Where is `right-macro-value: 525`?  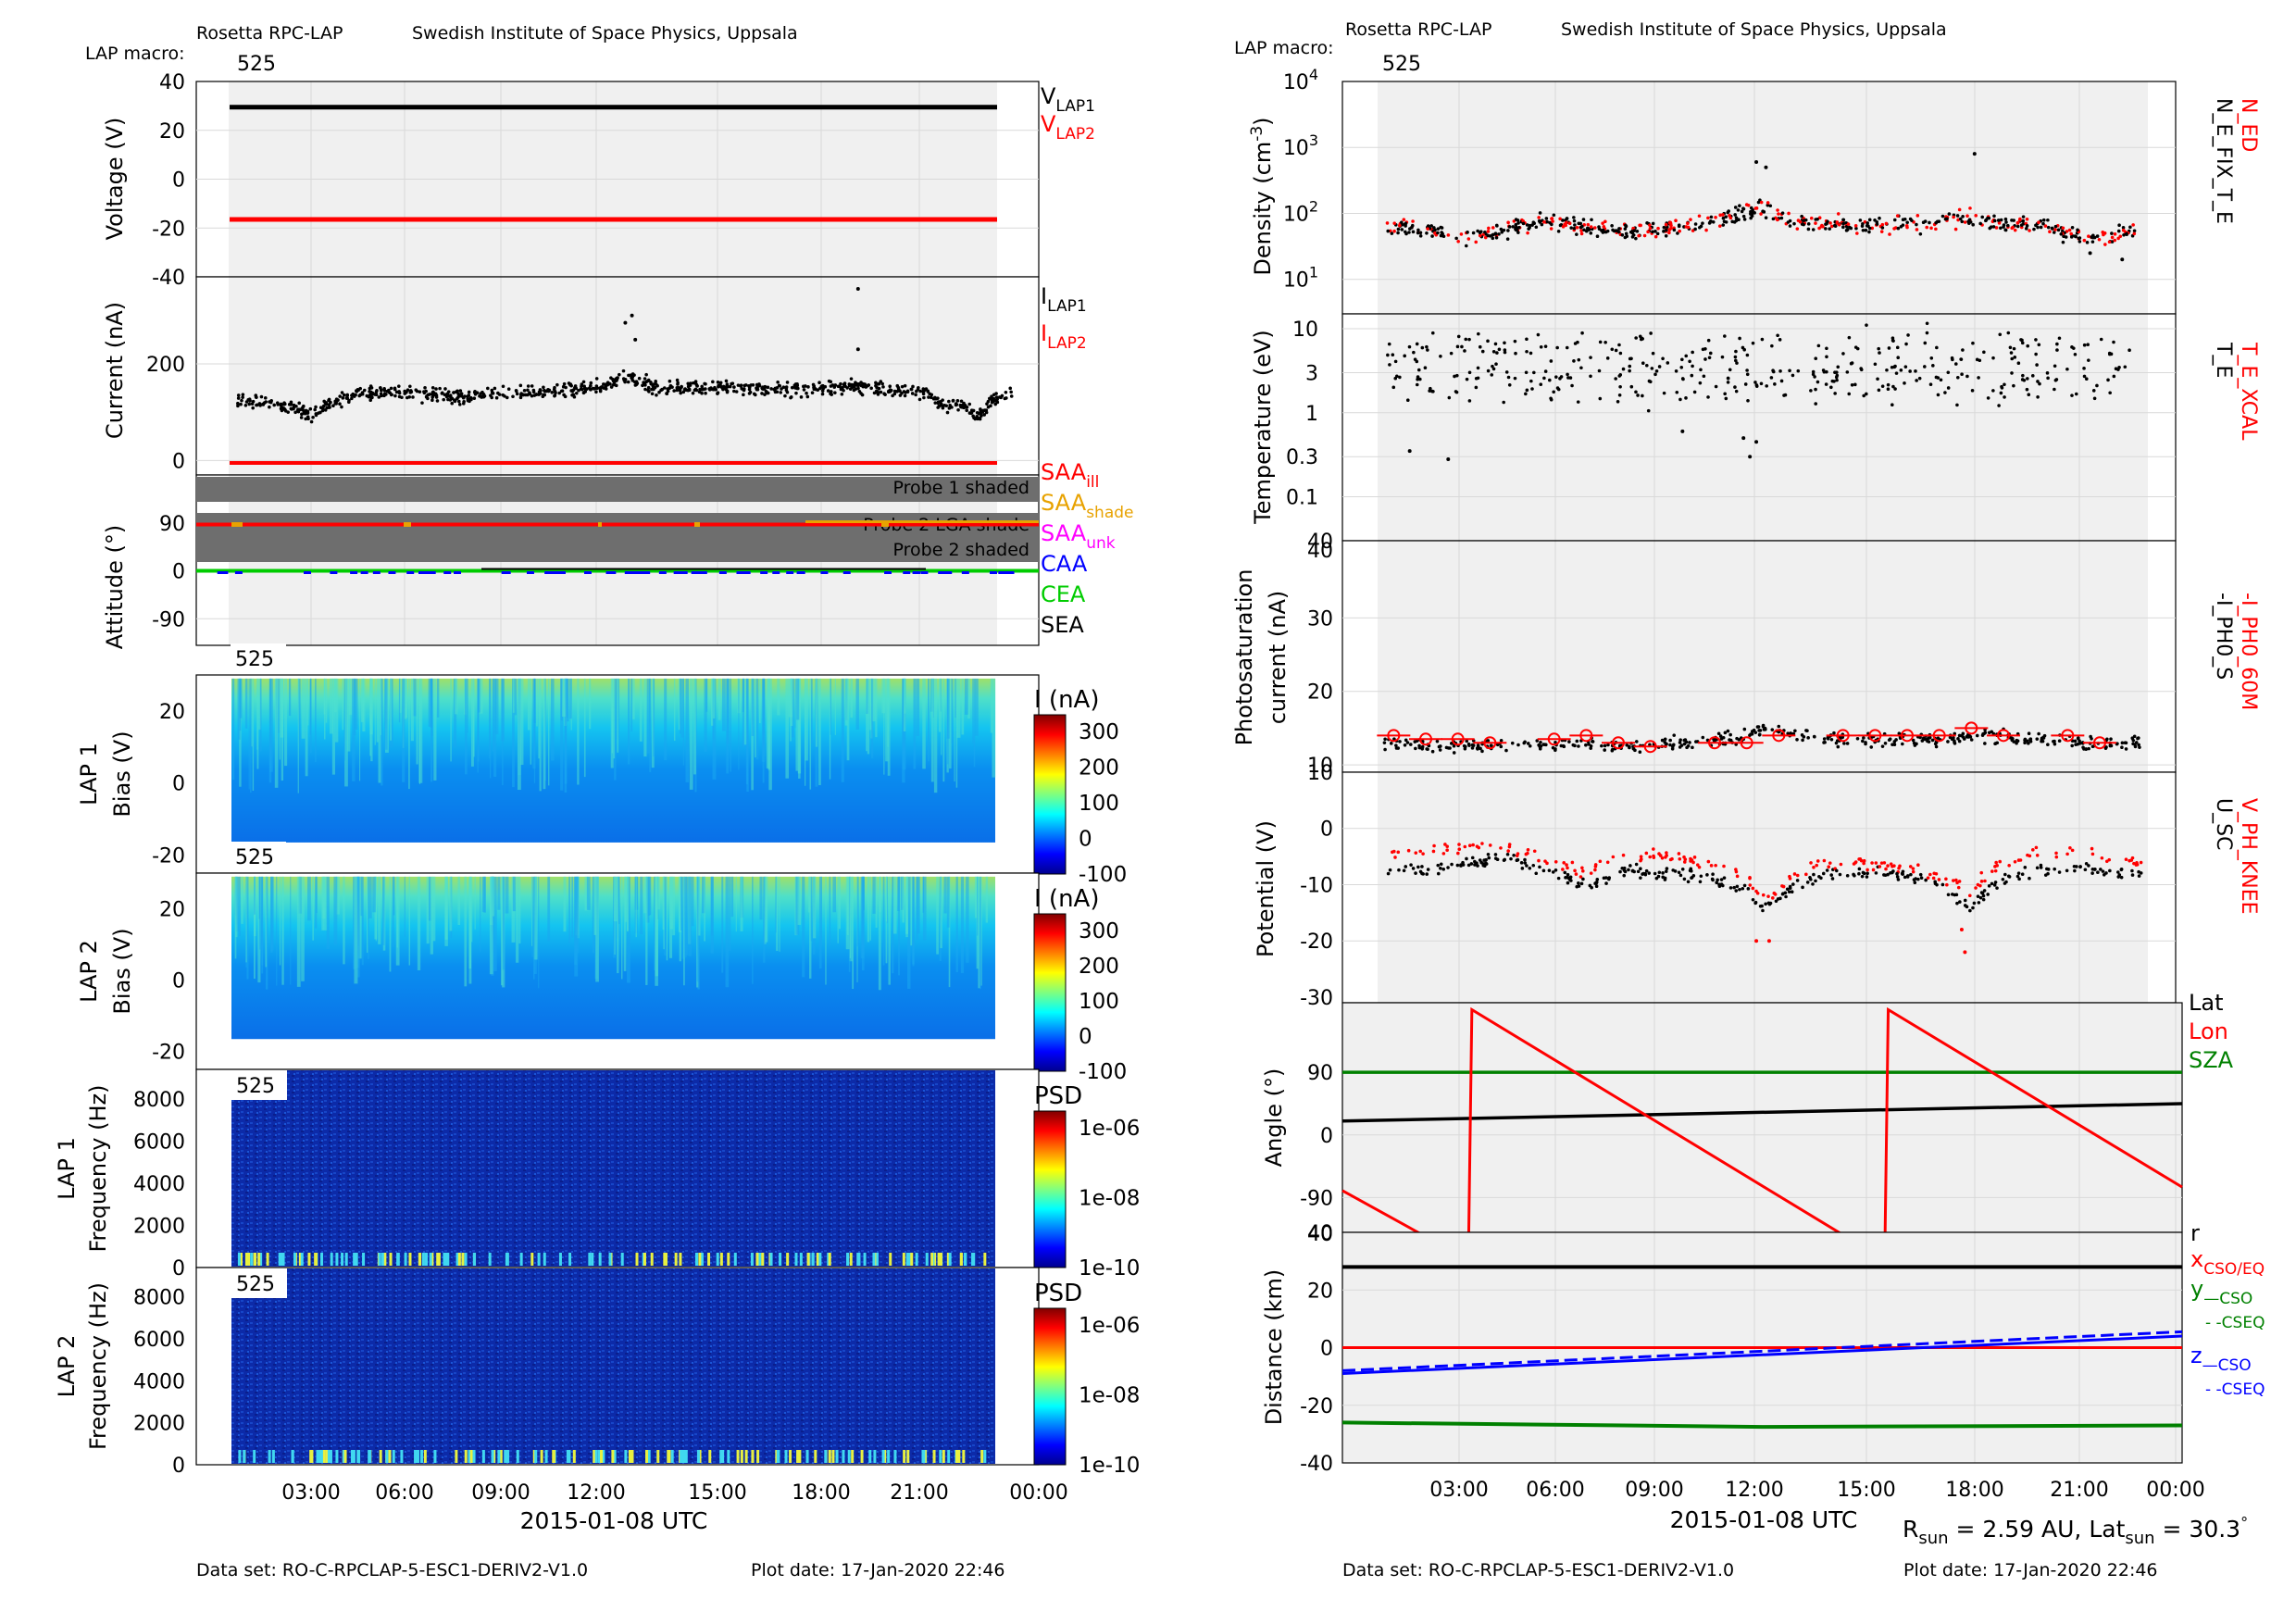
right-macro-value: 525 is located at coordinates (1401, 64).